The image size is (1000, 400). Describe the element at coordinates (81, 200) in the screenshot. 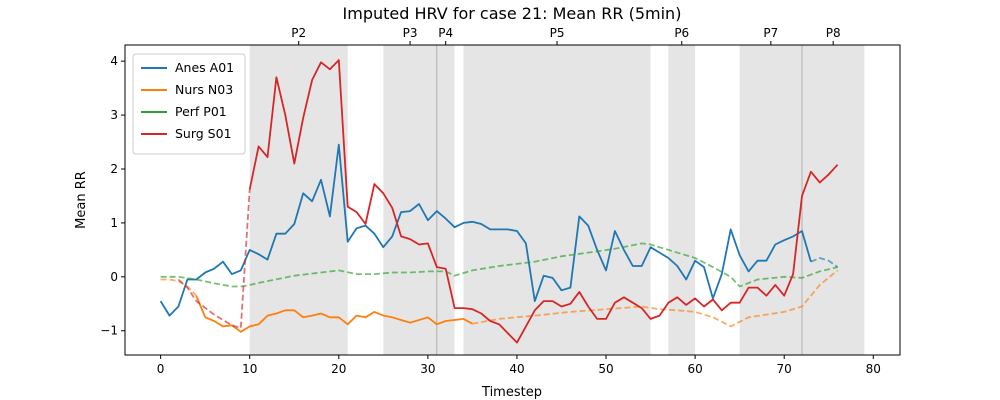

I see `y-axis-label: Mean RR` at that location.